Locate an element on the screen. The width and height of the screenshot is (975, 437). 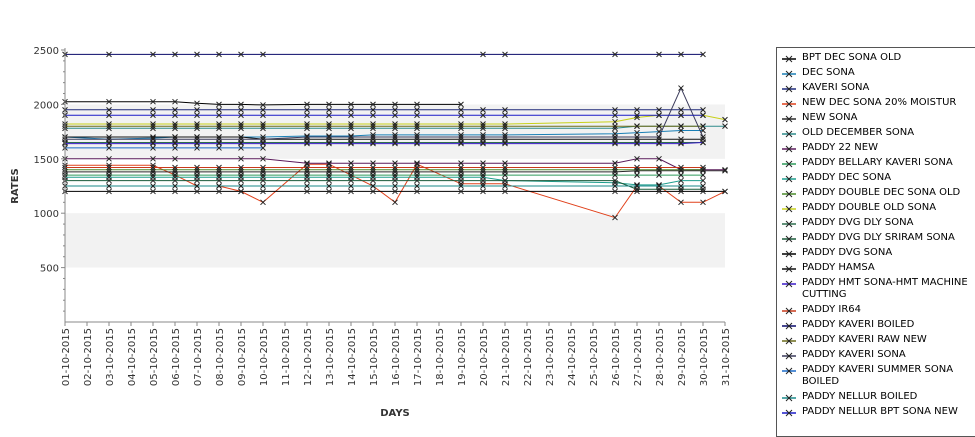
legend-label: PADDY KAVERI BOILED is located at coordinates (858, 324).